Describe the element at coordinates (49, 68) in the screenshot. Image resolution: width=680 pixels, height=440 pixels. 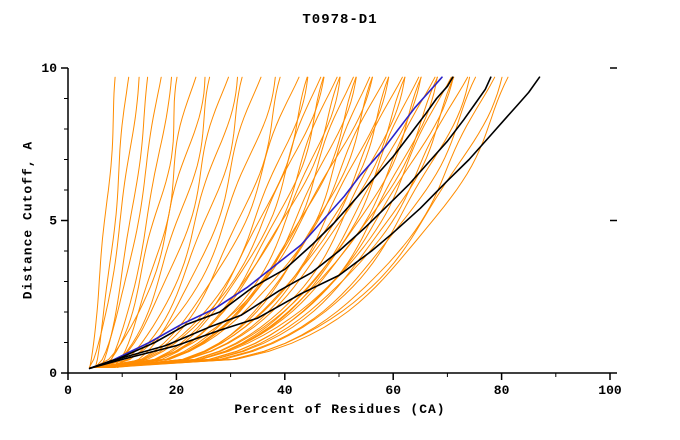
I see `y-tick-label: 10` at that location.